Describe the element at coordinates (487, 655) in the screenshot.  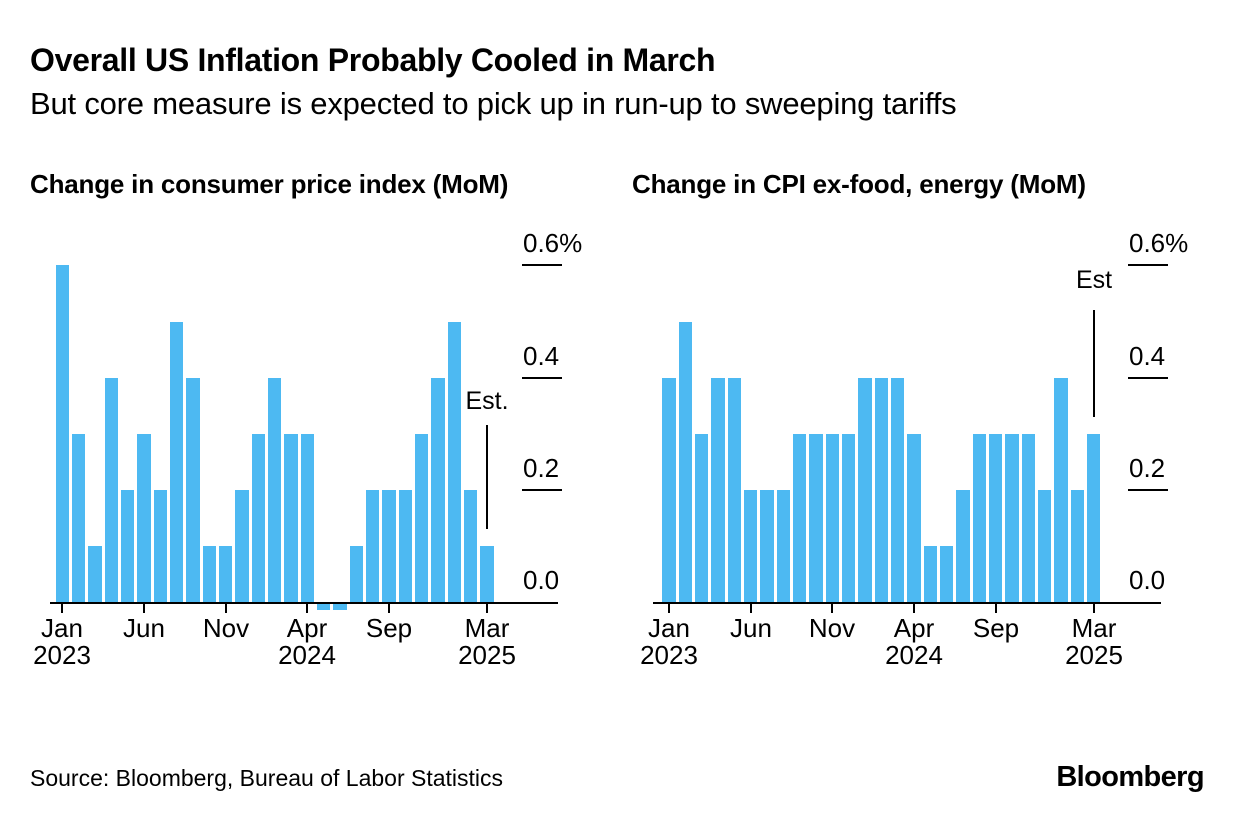
I see `x-tick-year-label: 2025` at that location.